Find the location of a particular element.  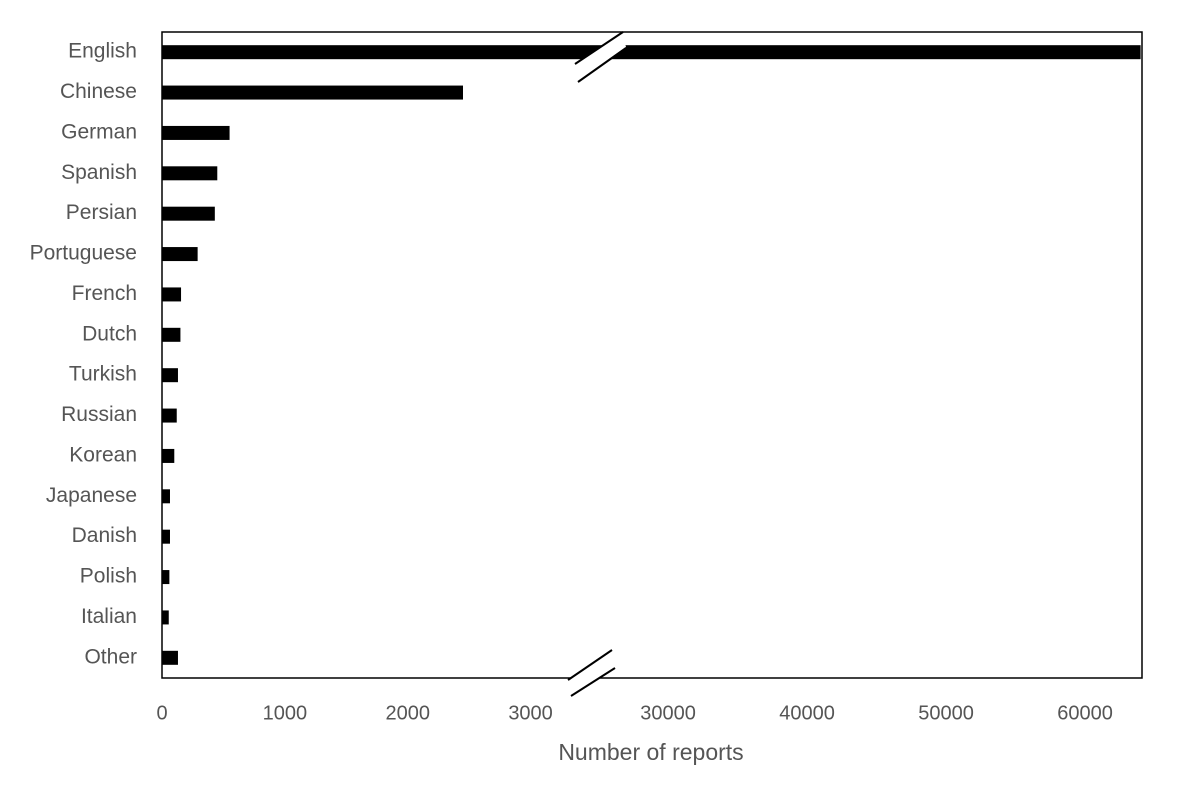

y-tick-label: Other is located at coordinates (110, 656).